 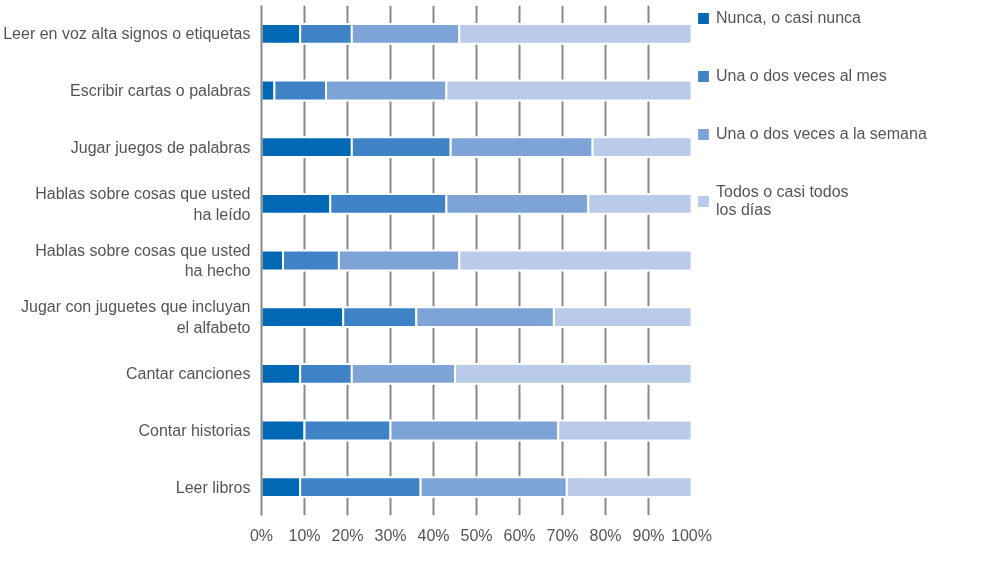 I want to click on legend-label: Una o dos veces a la semana, so click(x=821, y=134).